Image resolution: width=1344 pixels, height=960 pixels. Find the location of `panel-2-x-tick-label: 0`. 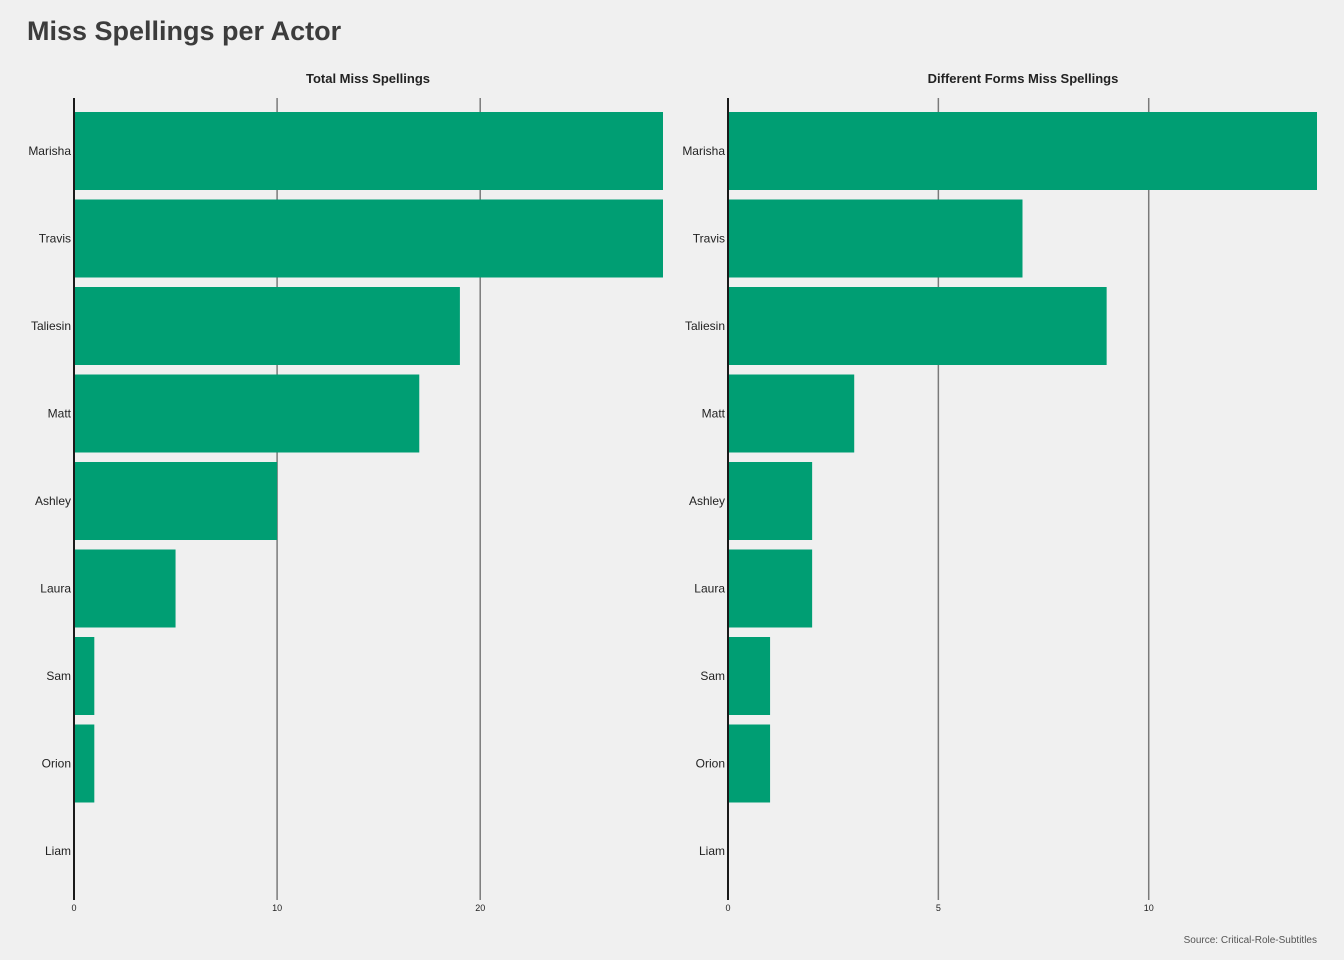

panel-2-x-tick-label: 0 is located at coordinates (727, 908).